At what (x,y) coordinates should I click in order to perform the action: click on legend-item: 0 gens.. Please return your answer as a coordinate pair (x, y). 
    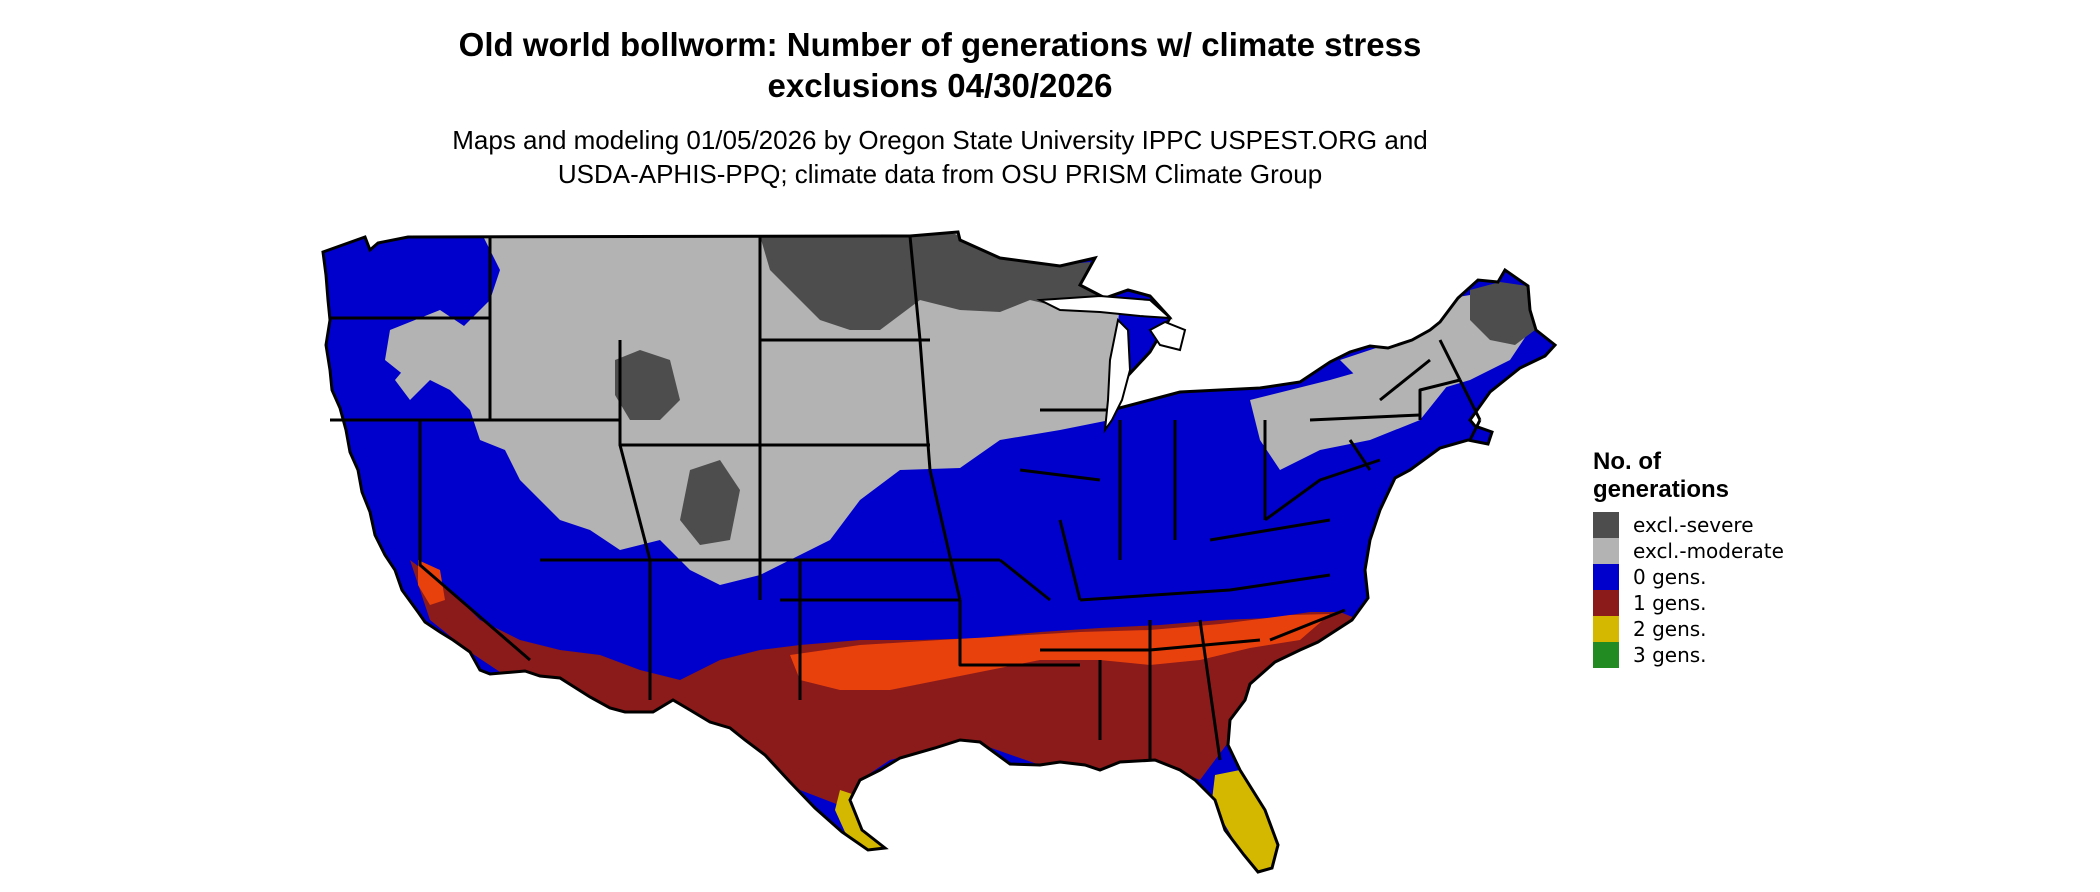
    Looking at the image, I should click on (1661, 577).